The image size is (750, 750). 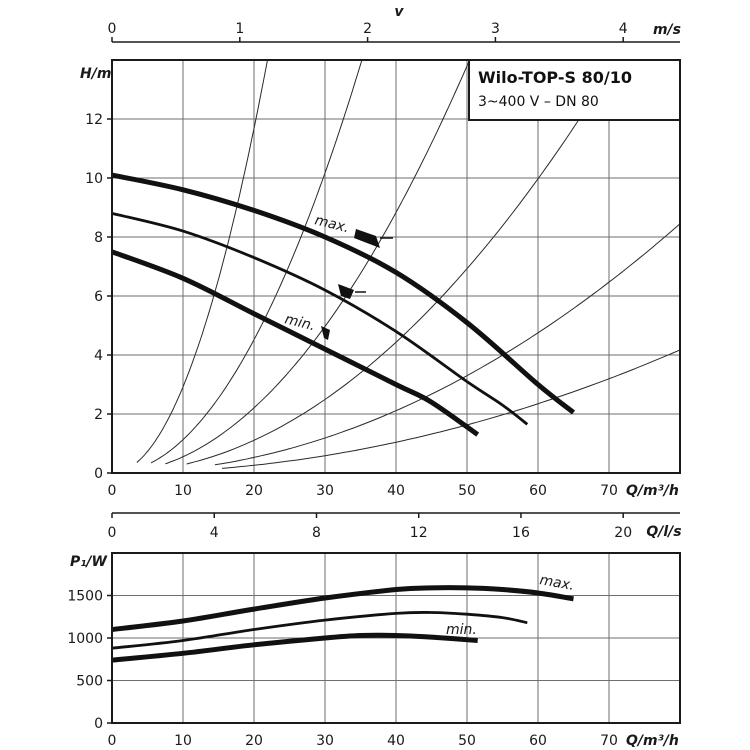 I want to click on power-series, so click(x=342, y=624).